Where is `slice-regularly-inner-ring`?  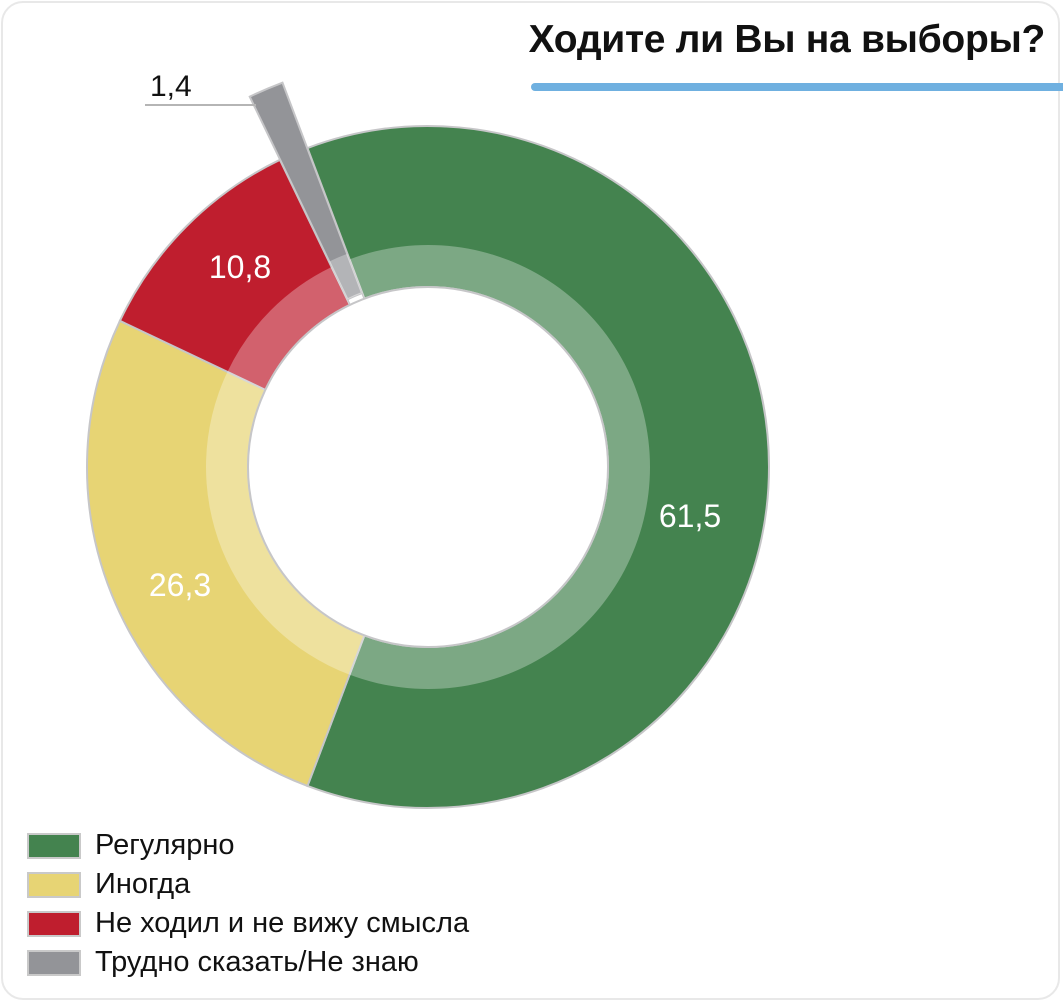
slice-regularly-inner-ring is located at coordinates (499, 467).